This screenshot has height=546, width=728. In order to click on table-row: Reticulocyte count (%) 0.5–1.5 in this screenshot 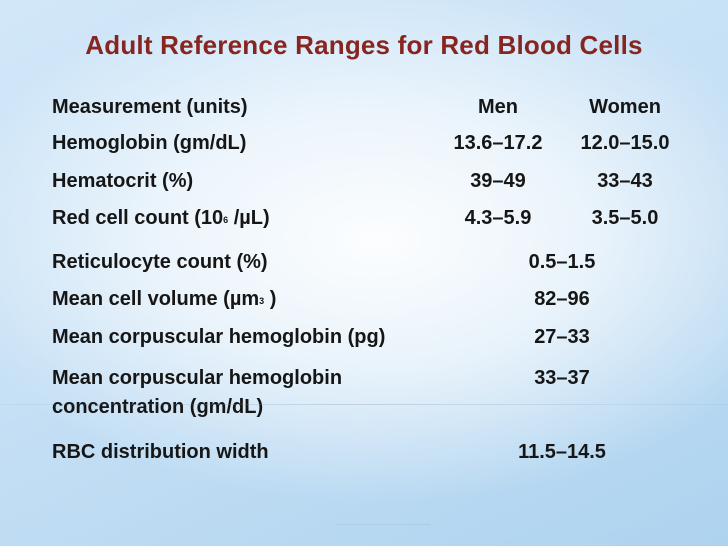, I will do `click(374, 262)`.